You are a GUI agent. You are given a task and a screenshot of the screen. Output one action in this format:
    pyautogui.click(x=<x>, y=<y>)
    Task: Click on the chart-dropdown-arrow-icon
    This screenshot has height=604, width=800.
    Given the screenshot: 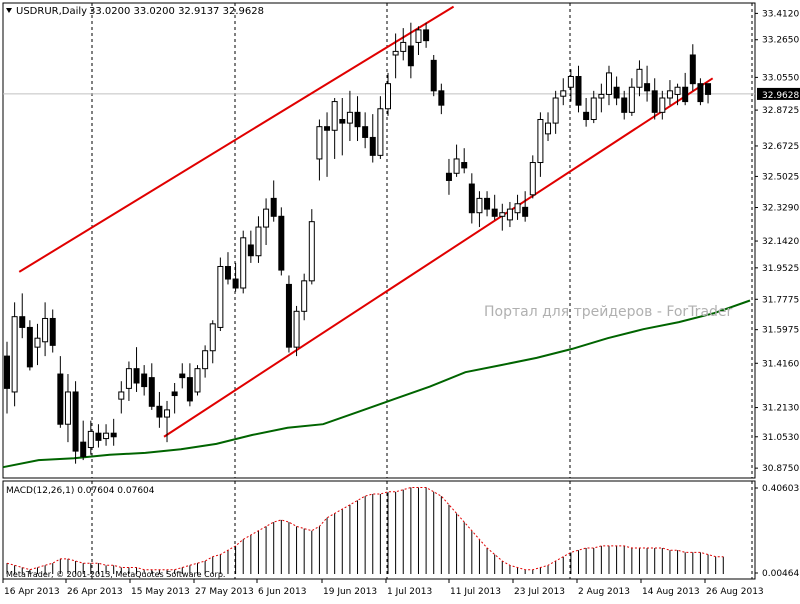 What is the action you would take?
    pyautogui.click(x=9, y=10)
    